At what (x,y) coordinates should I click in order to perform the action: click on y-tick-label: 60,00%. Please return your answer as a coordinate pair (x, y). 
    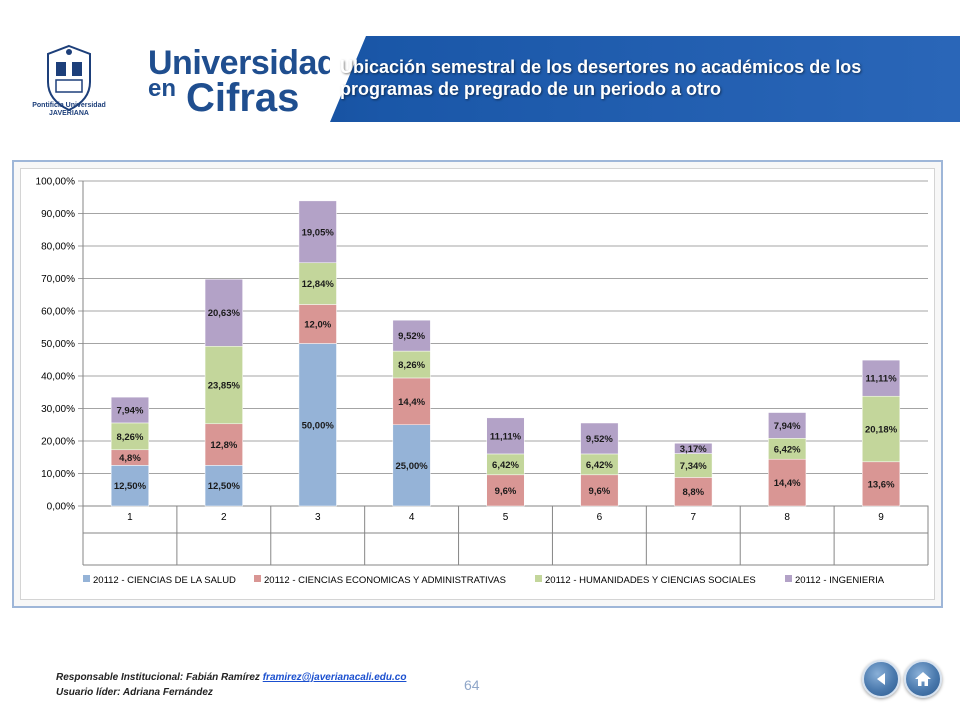
    Looking at the image, I should click on (58, 312).